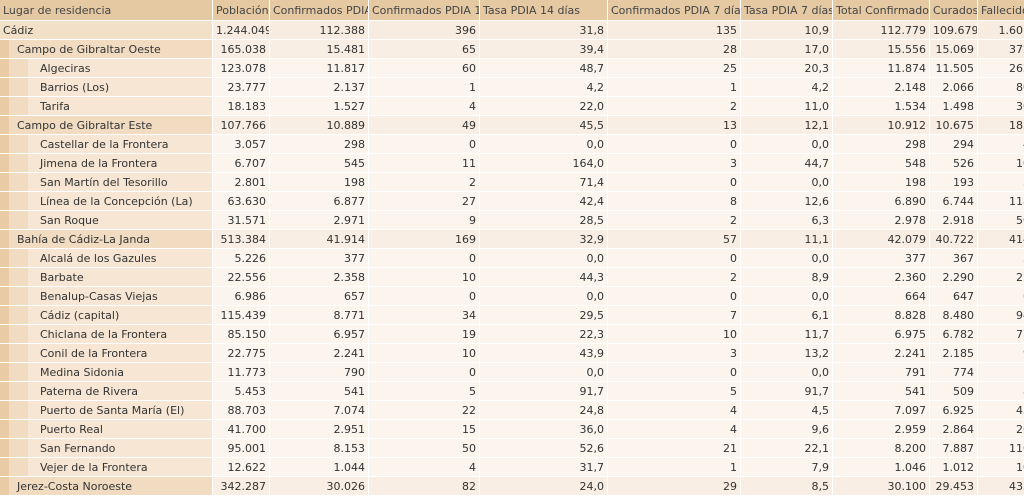  I want to click on place-name: Castellar de la Frontera, so click(106, 144).